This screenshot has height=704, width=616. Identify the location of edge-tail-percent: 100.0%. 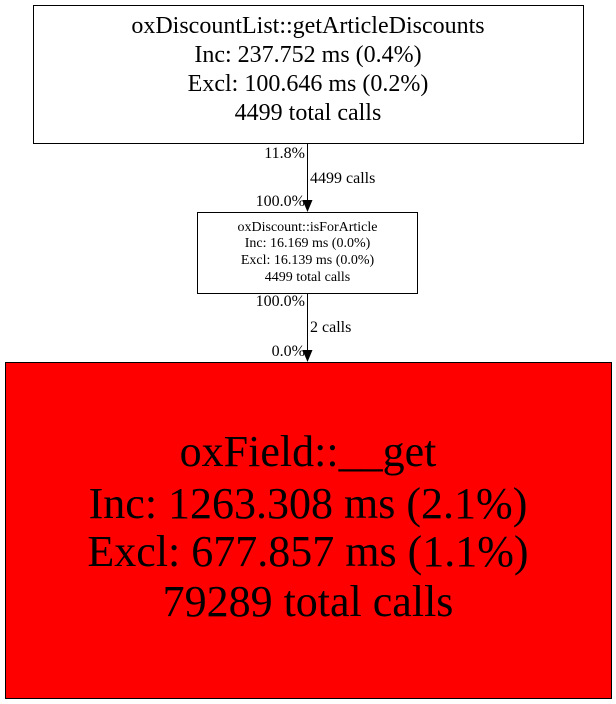
(280, 301).